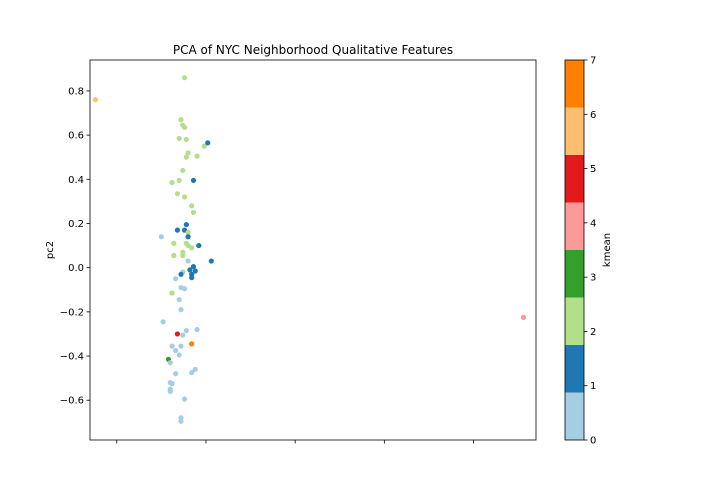 The height and width of the screenshot is (504, 720). What do you see at coordinates (607, 250) in the screenshot?
I see `colorbar-label: kmean` at bounding box center [607, 250].